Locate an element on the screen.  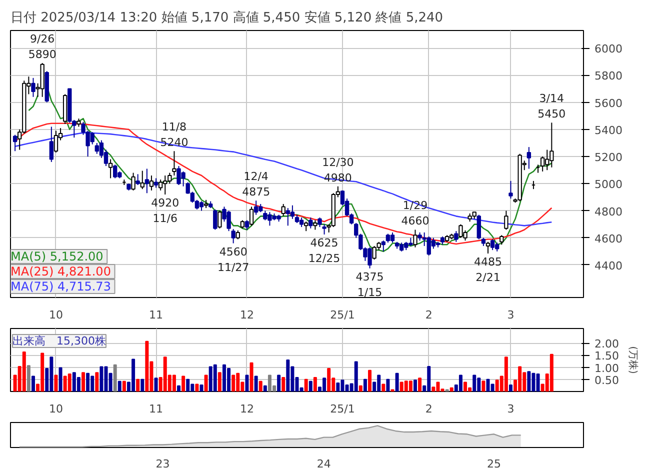
x-tick-label: 24 is located at coordinates (323, 464).